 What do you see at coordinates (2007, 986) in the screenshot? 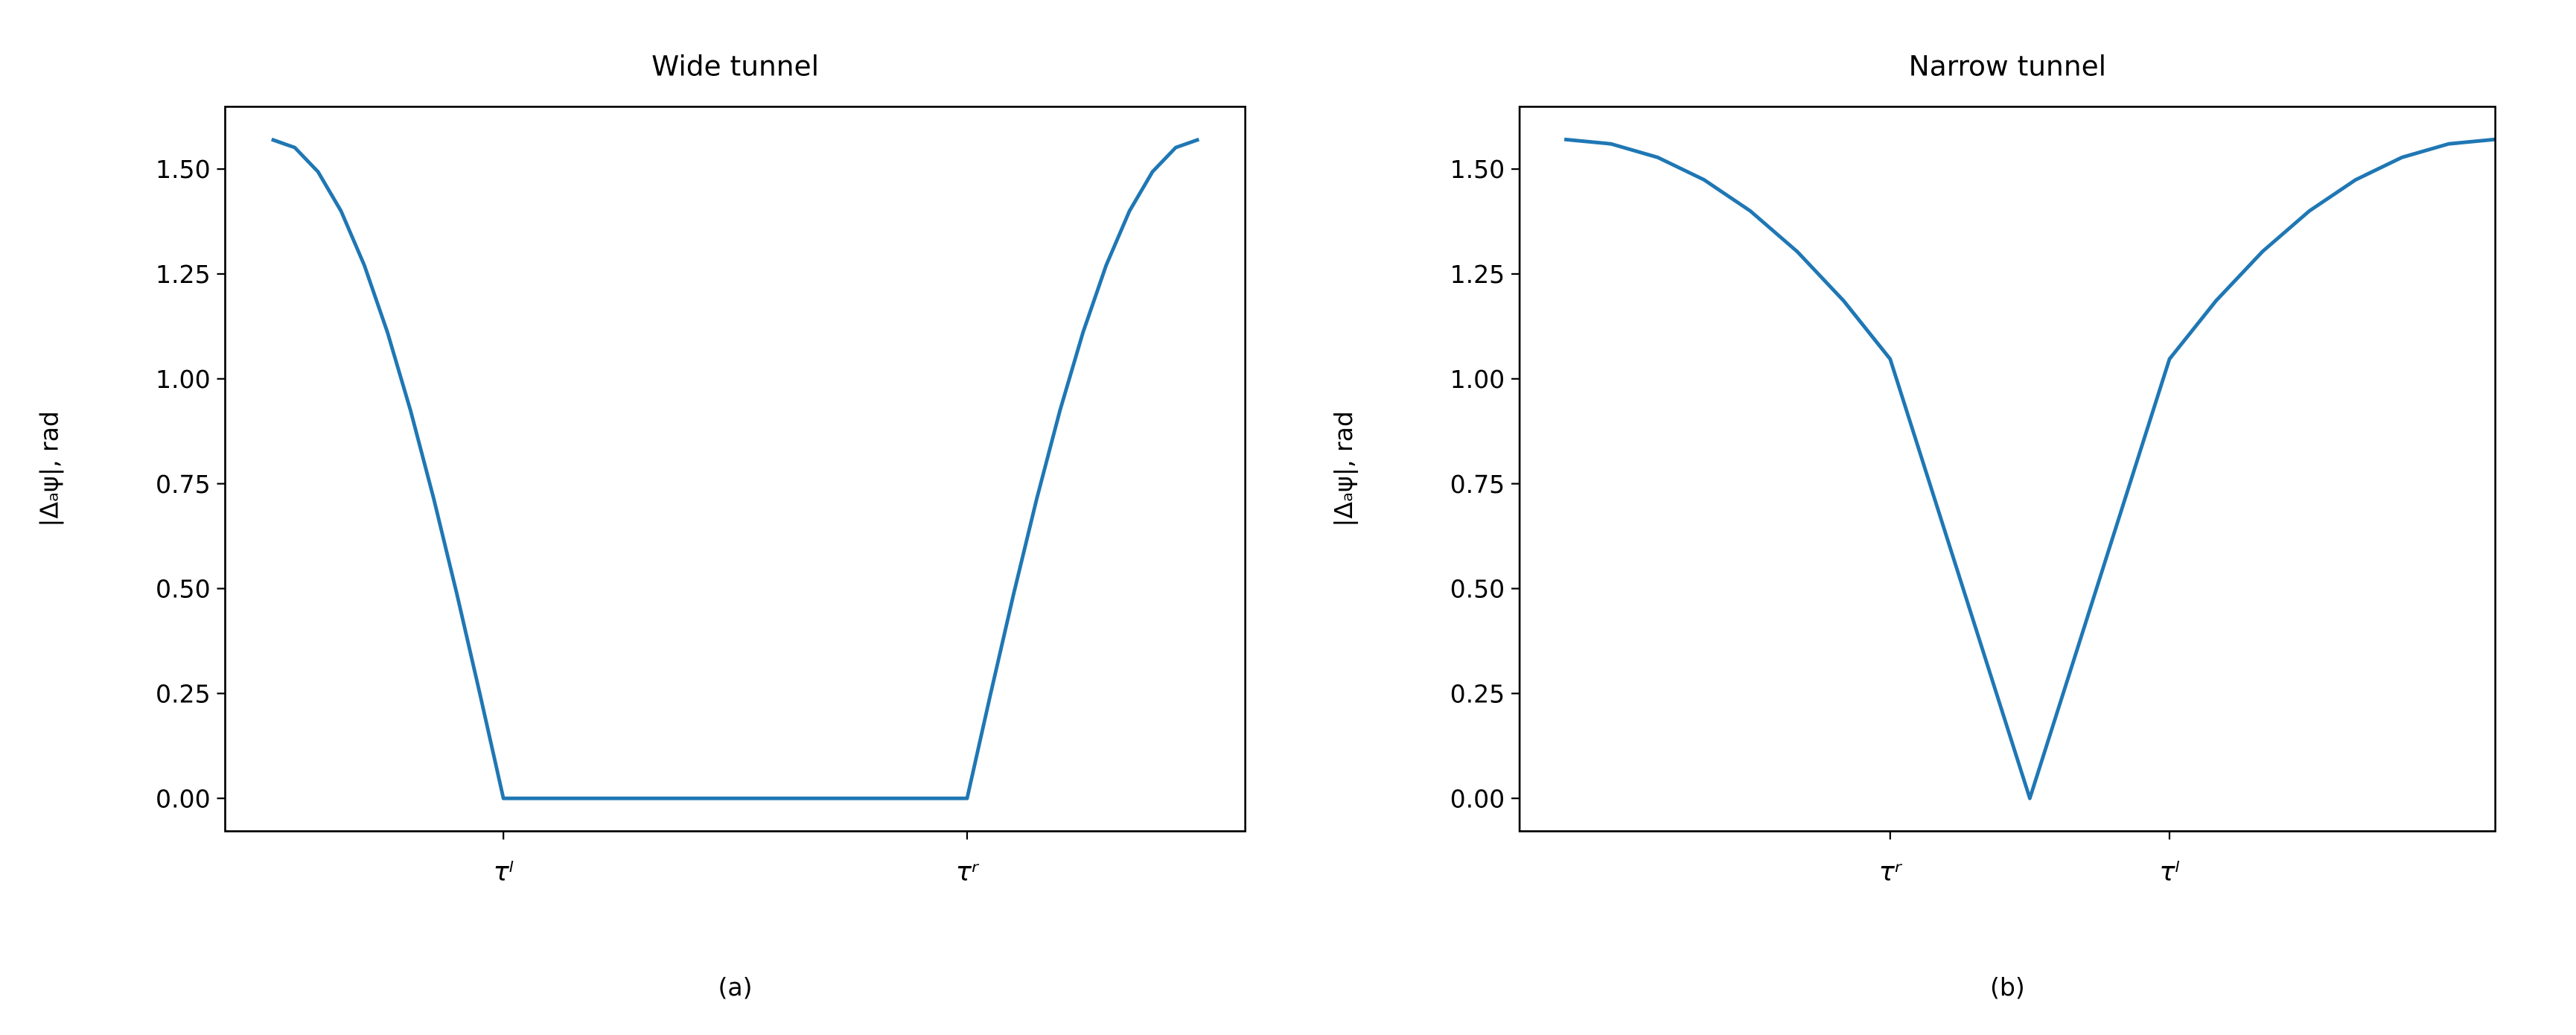
I see `caption: (b)` at bounding box center [2007, 986].